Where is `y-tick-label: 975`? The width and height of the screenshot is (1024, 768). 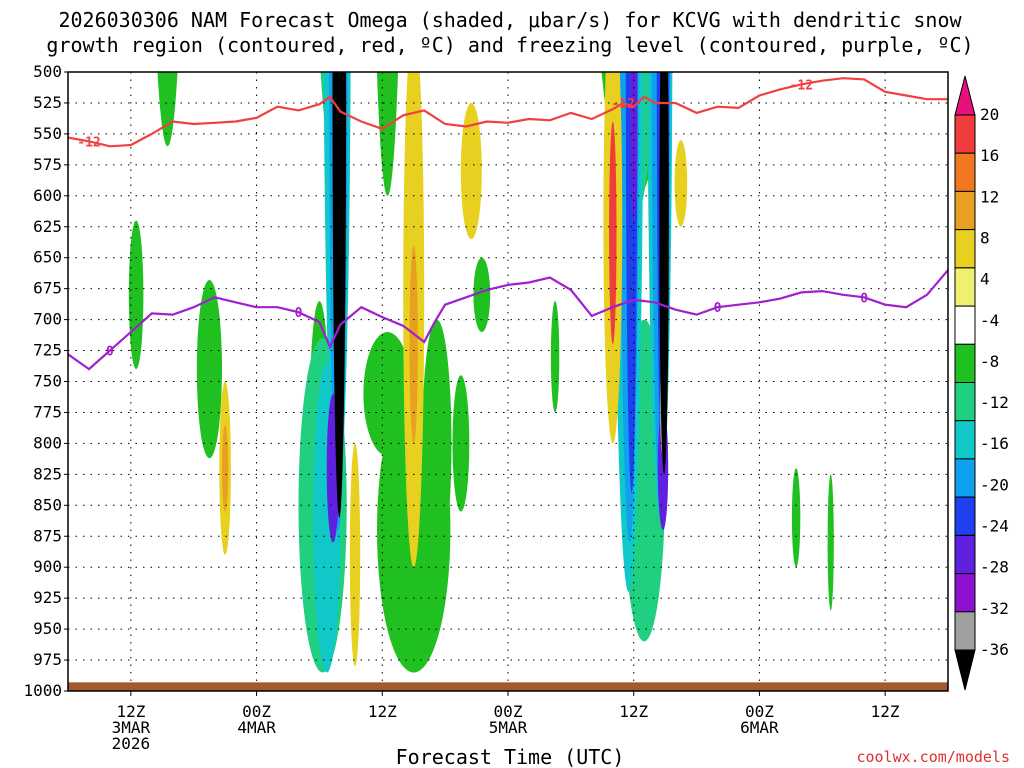 y-tick-label: 975 is located at coordinates (47, 659).